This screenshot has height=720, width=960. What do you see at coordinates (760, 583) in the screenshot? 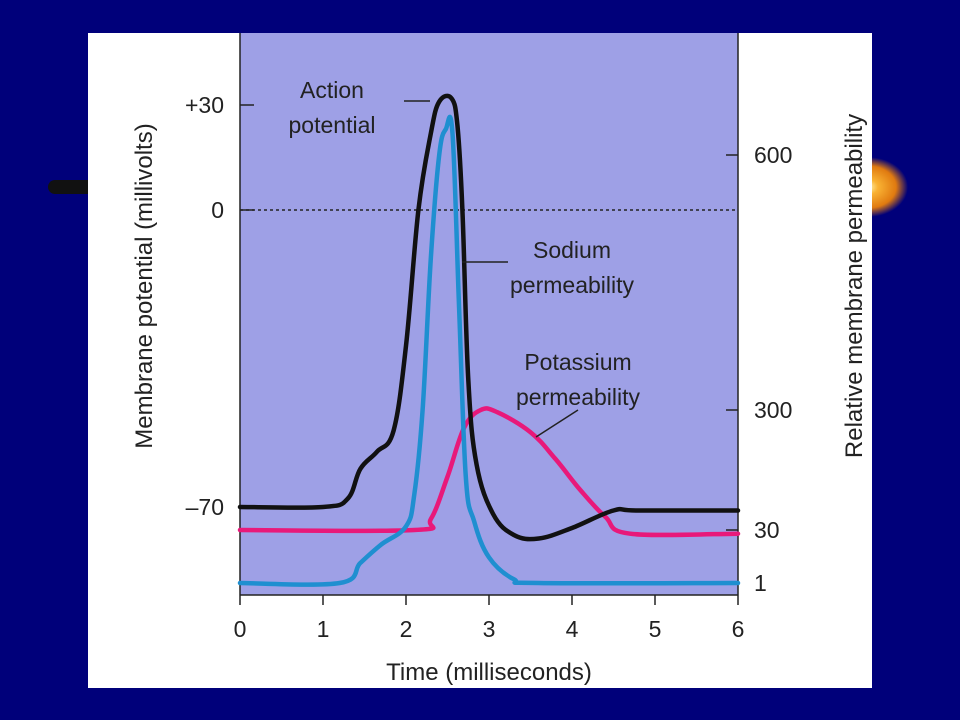
I see `y-right-tick-label: 1` at bounding box center [760, 583].